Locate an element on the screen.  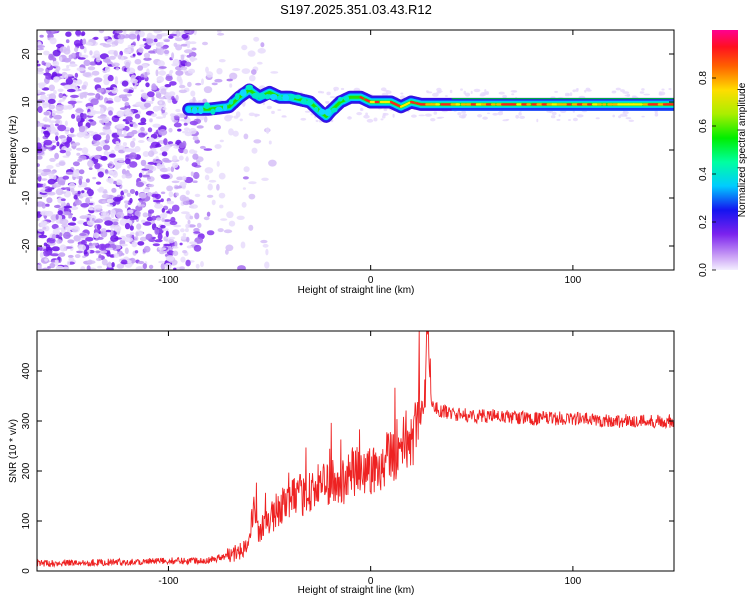
colorbar-tick-label: 0.4 is located at coordinates (703, 174).